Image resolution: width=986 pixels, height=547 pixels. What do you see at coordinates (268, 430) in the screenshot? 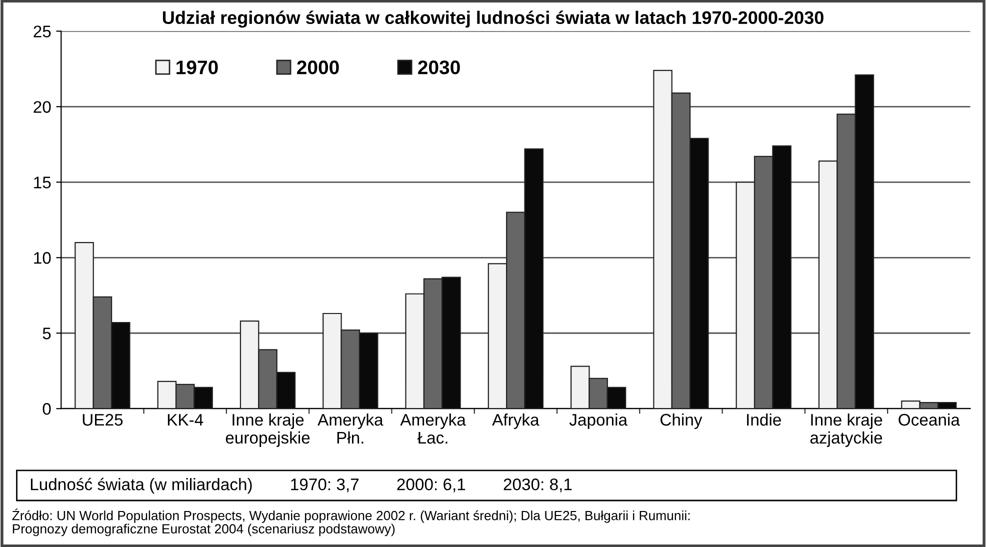
I see `x-tick-label: Inne kraje europejskie` at bounding box center [268, 430].